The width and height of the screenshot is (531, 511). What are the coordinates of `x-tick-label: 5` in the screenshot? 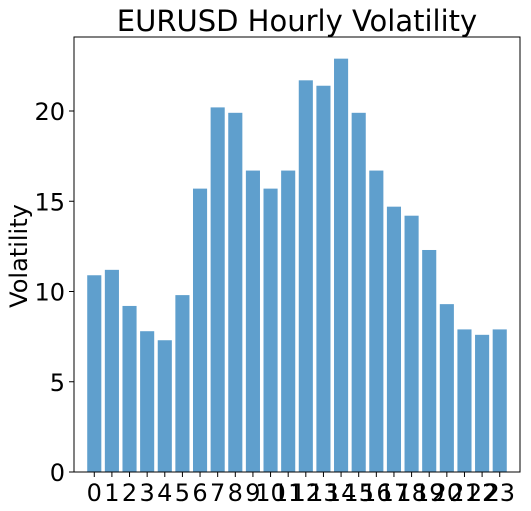 It's located at (182, 493).